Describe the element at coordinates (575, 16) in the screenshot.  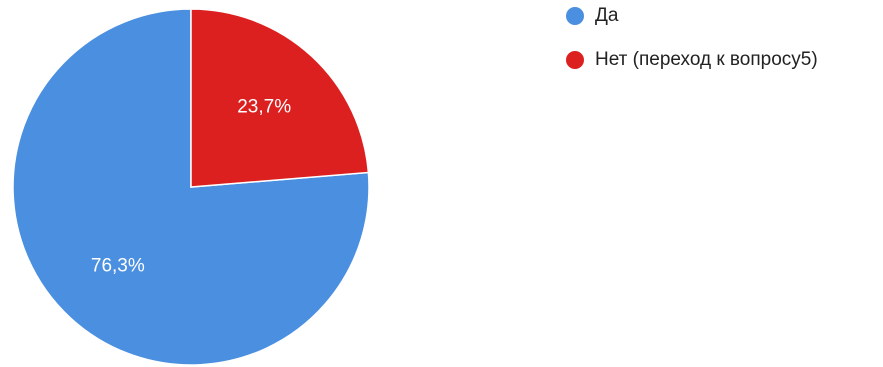
I see `legend-swatch-da` at that location.